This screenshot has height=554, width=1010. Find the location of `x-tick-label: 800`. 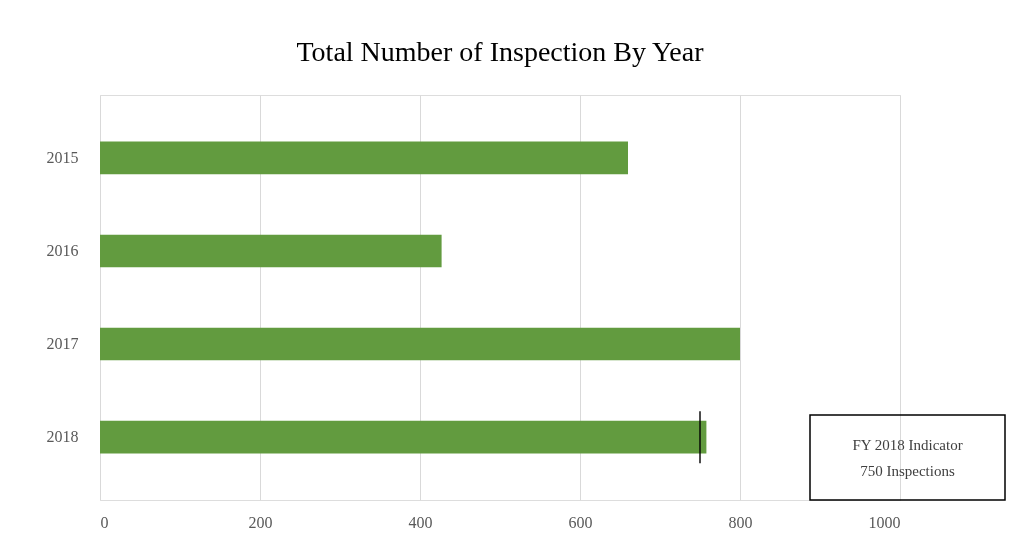

x-tick-label: 800 is located at coordinates (740, 522).